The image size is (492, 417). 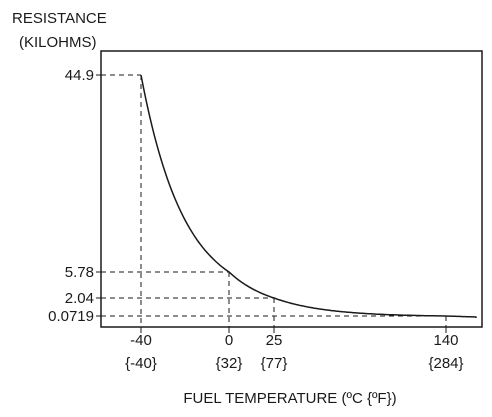 What do you see at coordinates (59, 18) in the screenshot?
I see `y-axis-label-line1: RESISTANCE` at bounding box center [59, 18].